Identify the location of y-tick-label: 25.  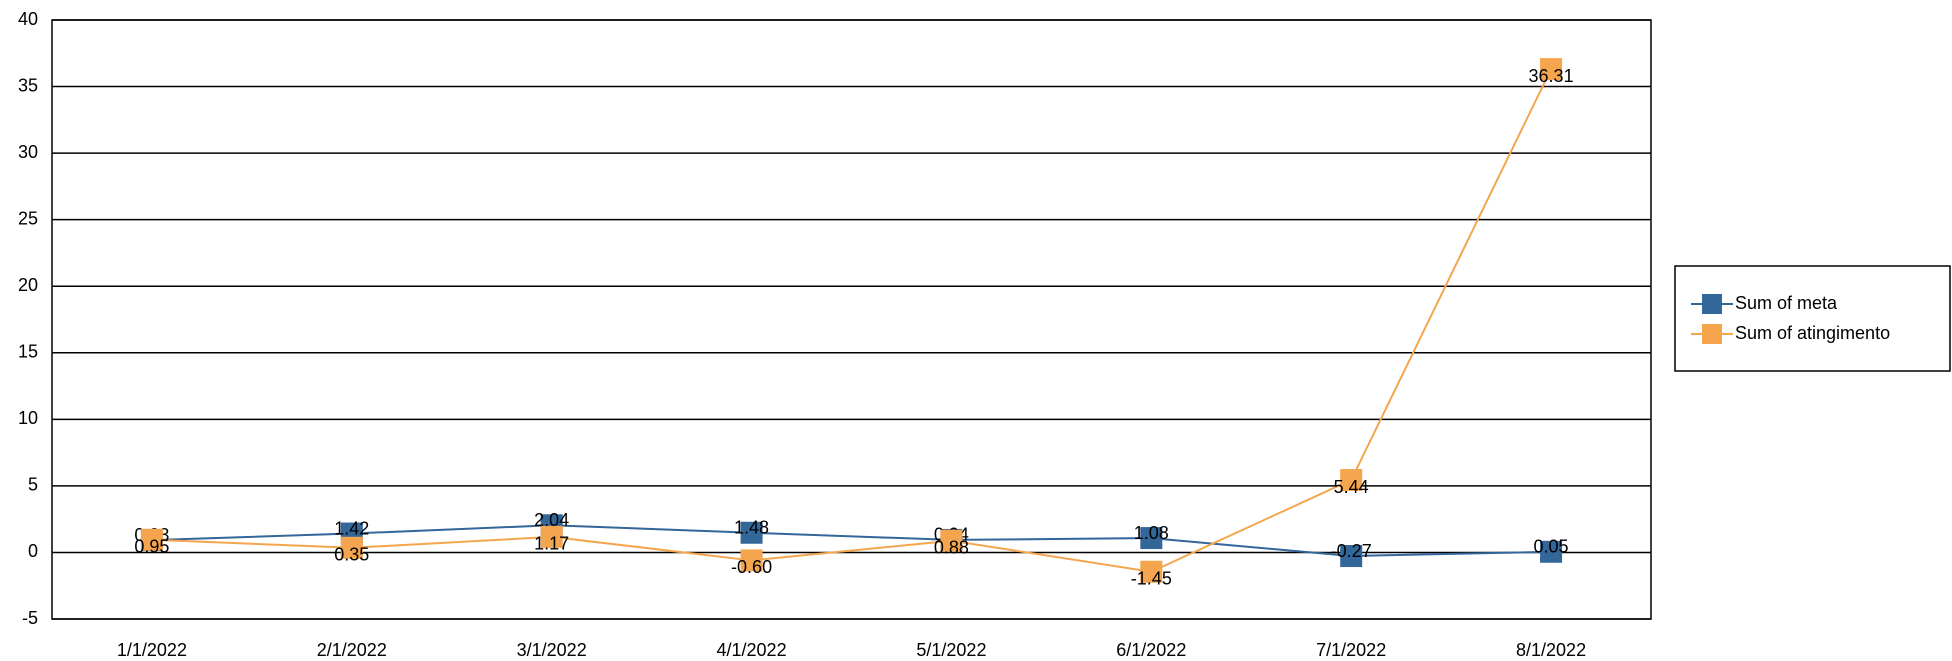
(28, 218).